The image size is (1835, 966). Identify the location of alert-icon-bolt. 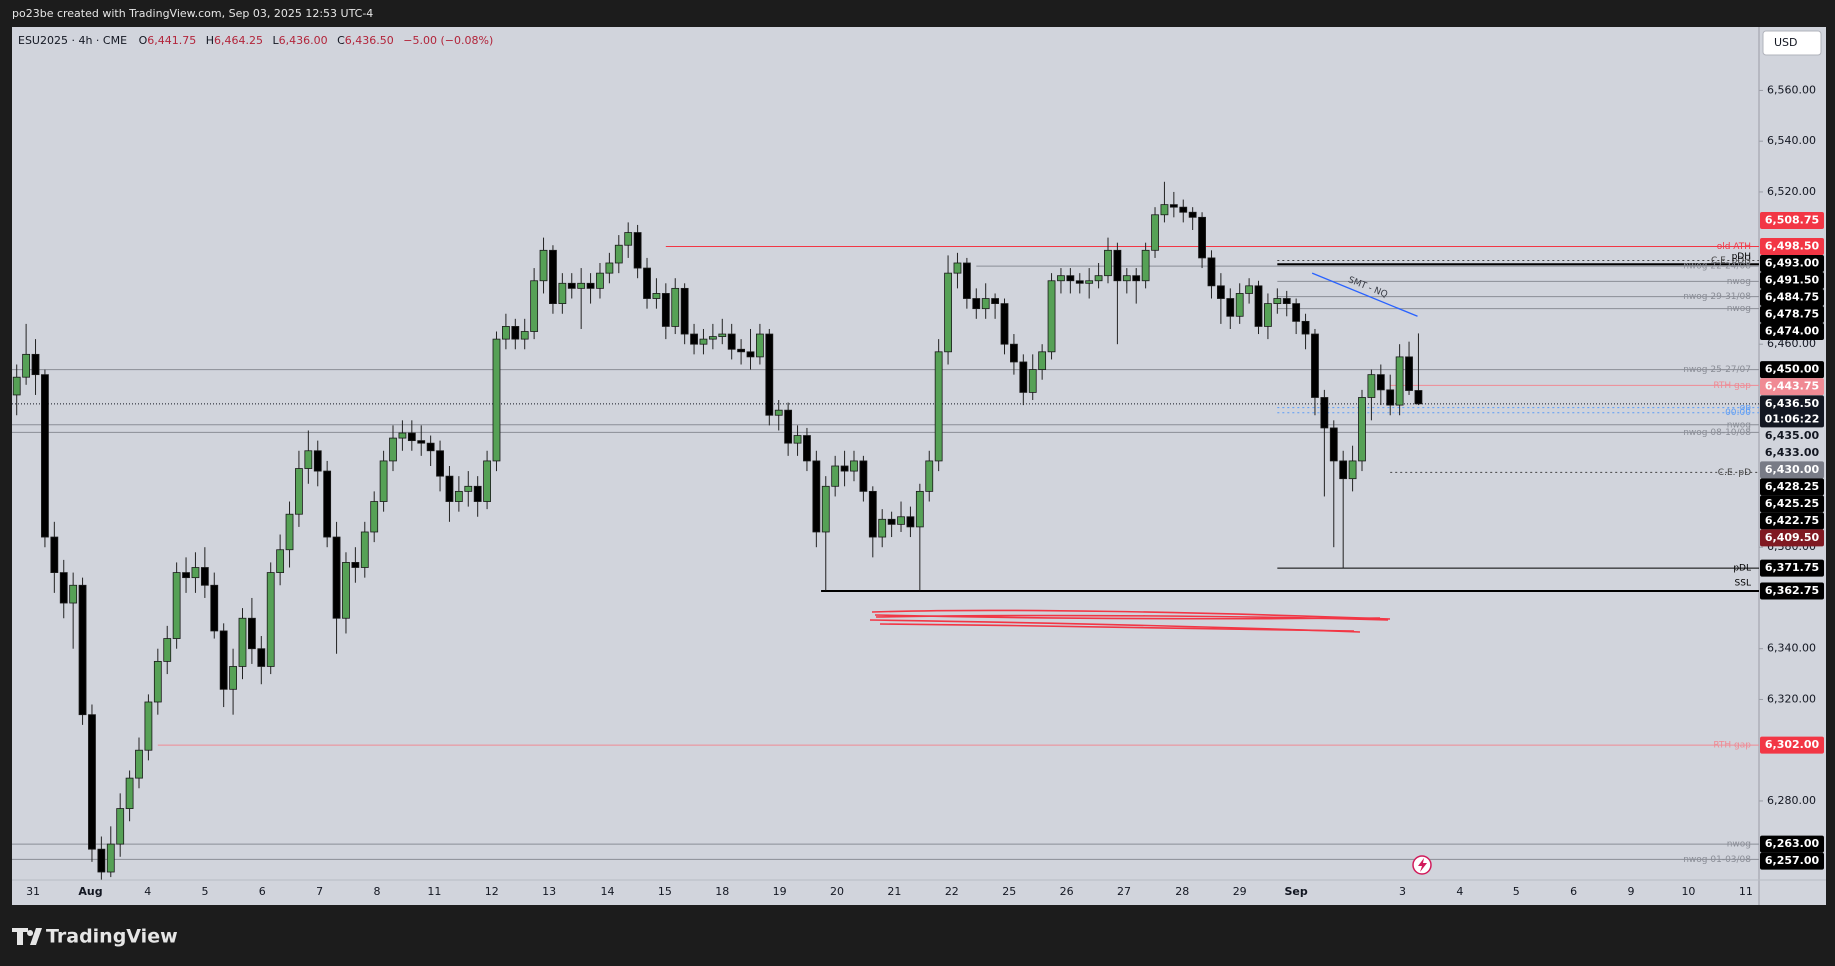
(1422, 865).